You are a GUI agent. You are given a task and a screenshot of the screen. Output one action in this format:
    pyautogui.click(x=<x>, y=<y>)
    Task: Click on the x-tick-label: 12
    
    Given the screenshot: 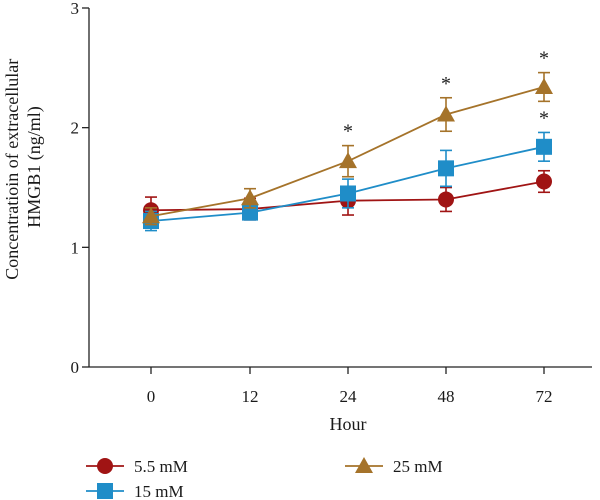 What is the action you would take?
    pyautogui.click(x=250, y=396)
    